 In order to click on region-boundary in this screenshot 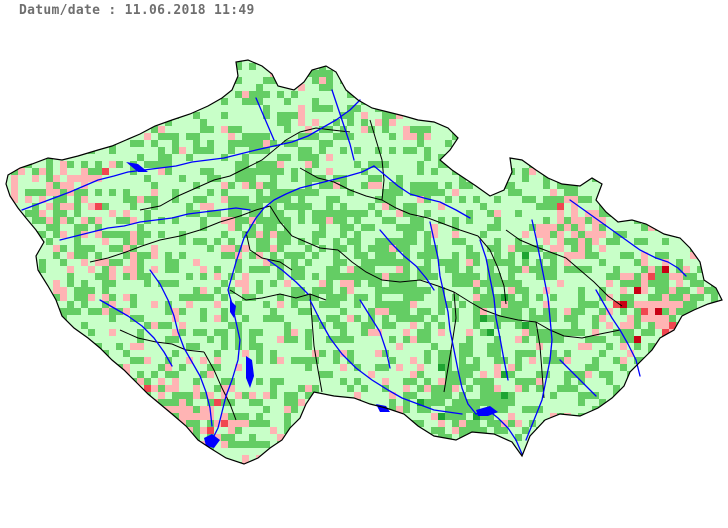, I will do `click(341, 184)`.